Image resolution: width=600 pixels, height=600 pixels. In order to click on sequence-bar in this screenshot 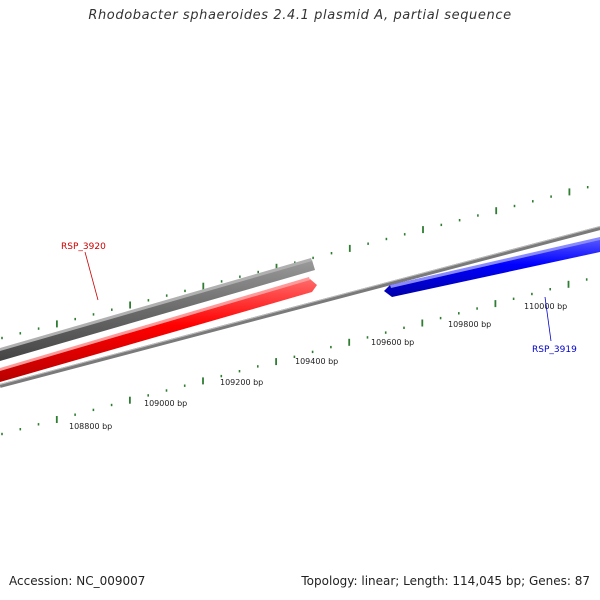, I will do `click(157, 310)`.